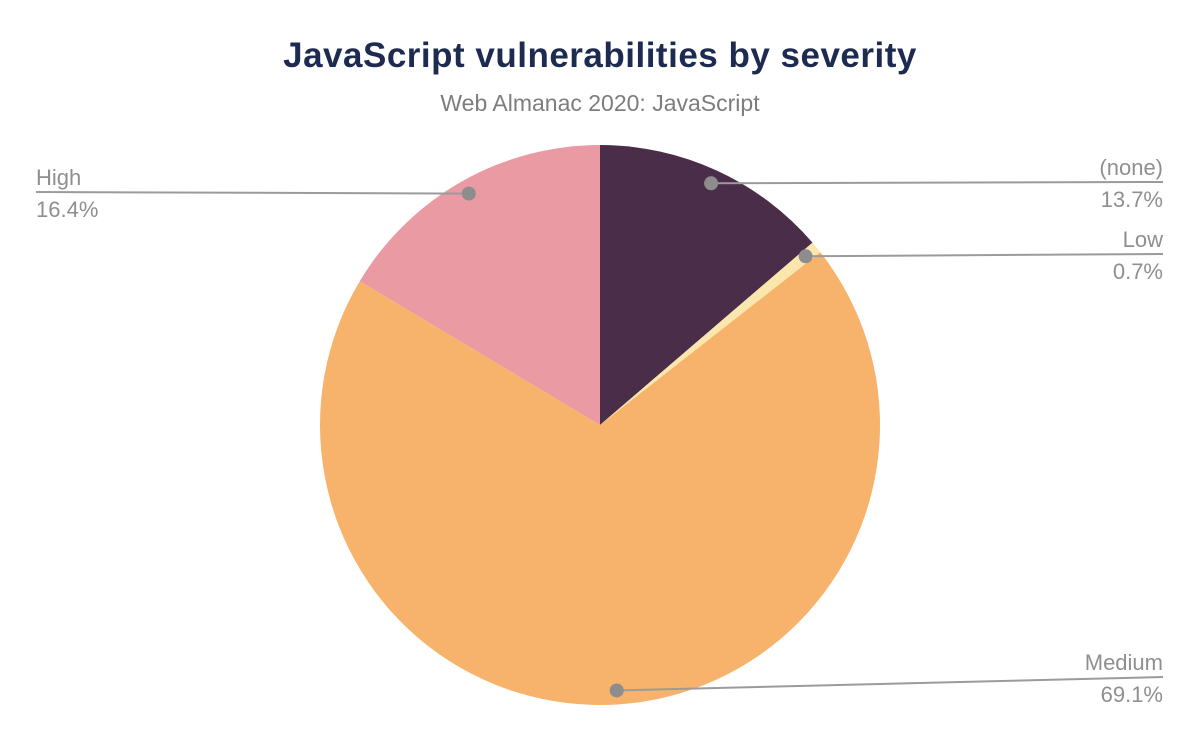 This screenshot has height=742, width=1200. What do you see at coordinates (1142, 239) in the screenshot?
I see `slice-label: Low` at bounding box center [1142, 239].